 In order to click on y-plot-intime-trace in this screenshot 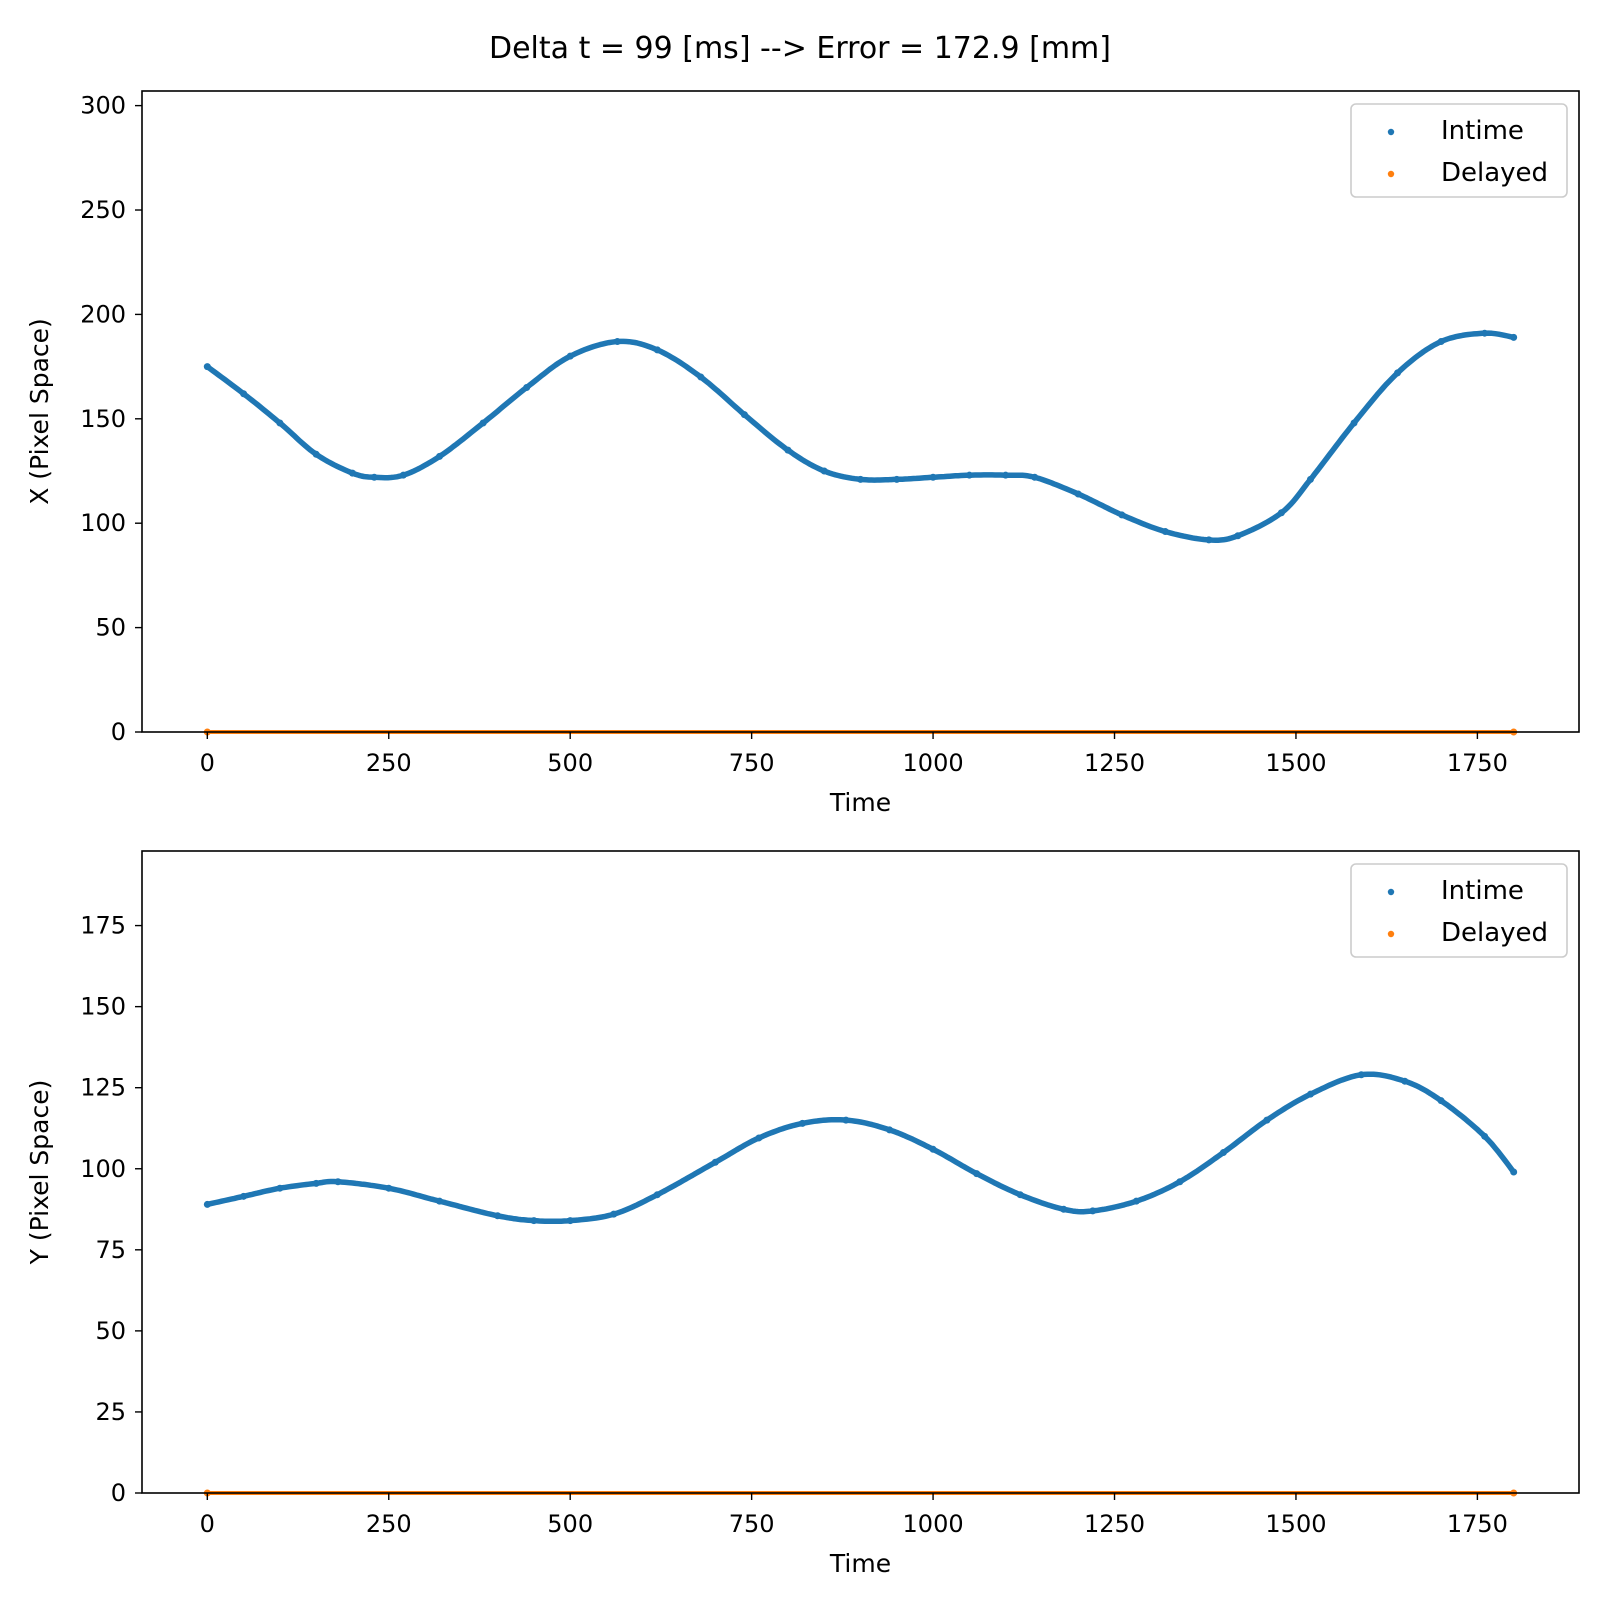, I will do `click(860, 1148)`.